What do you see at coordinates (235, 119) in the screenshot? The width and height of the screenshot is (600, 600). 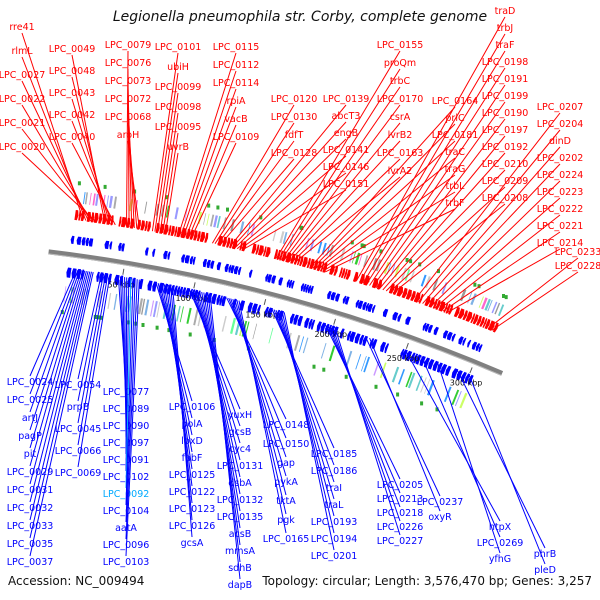 I see `forward-gene-label: vacB` at bounding box center [235, 119].